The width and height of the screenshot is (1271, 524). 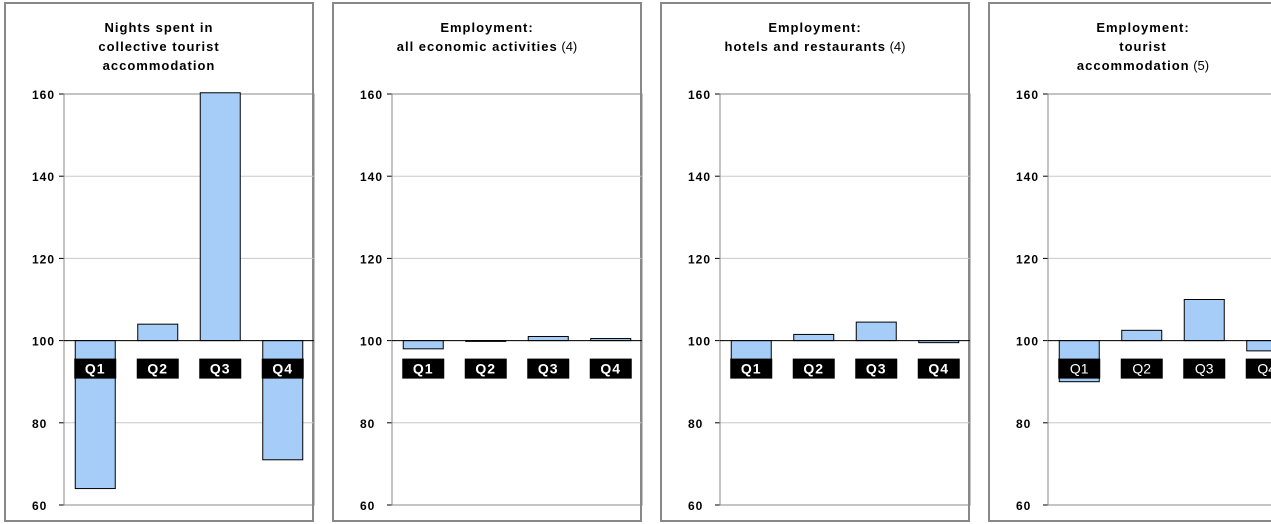 What do you see at coordinates (487, 37) in the screenshot?
I see `chart-title: Employment: all economic activities (4)` at bounding box center [487, 37].